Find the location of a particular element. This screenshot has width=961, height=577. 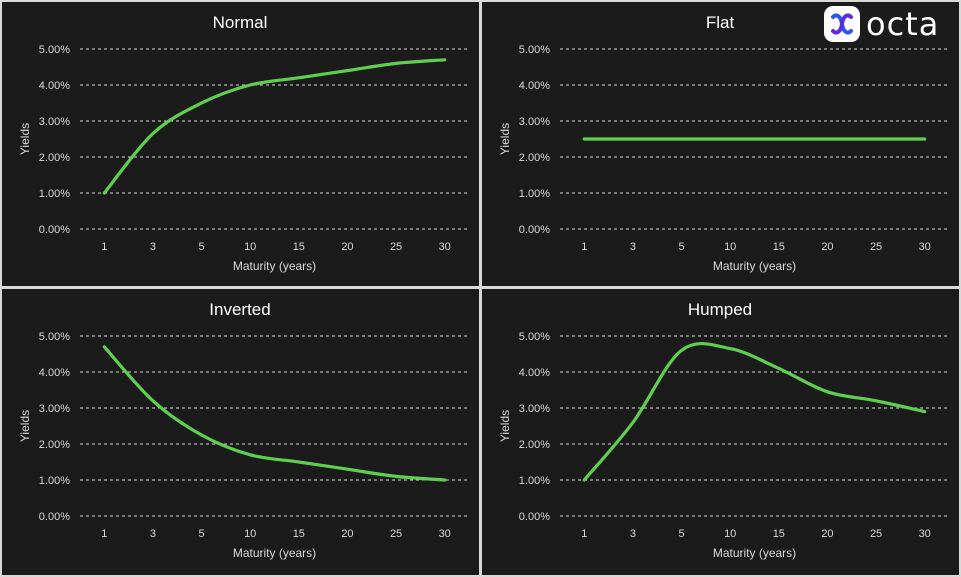

brand-logo: octa is located at coordinates (888, 24).